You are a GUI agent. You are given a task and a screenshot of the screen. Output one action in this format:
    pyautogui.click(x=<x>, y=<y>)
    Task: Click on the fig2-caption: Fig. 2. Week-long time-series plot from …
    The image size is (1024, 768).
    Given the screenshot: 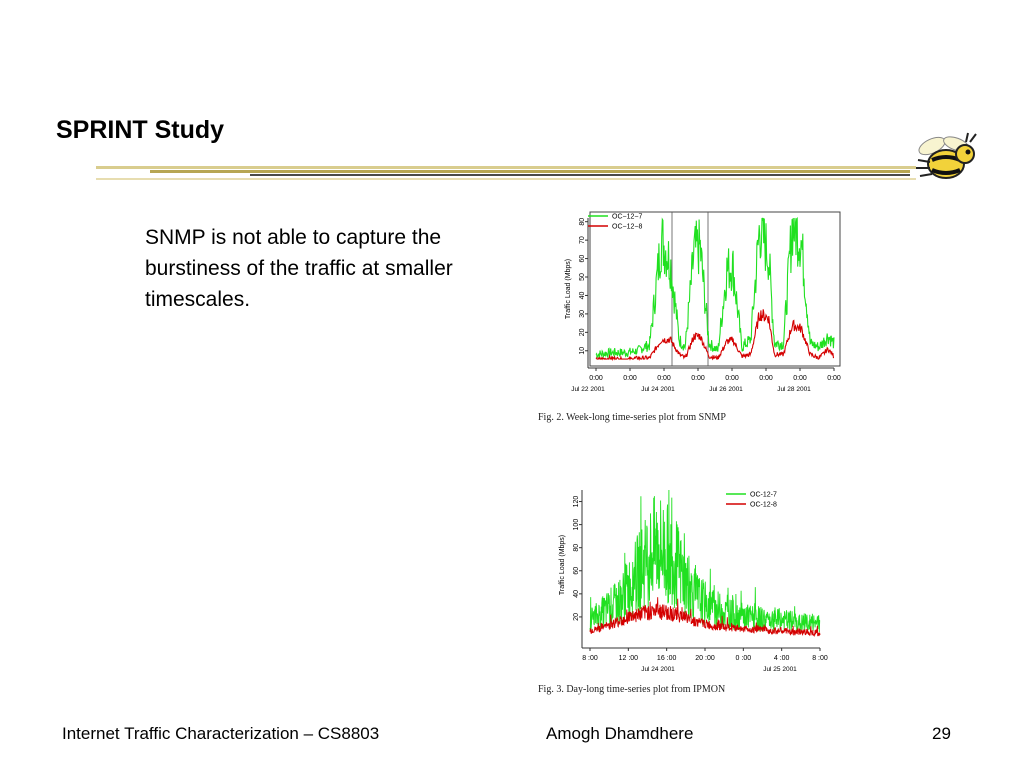 What is the action you would take?
    pyautogui.click(x=632, y=417)
    